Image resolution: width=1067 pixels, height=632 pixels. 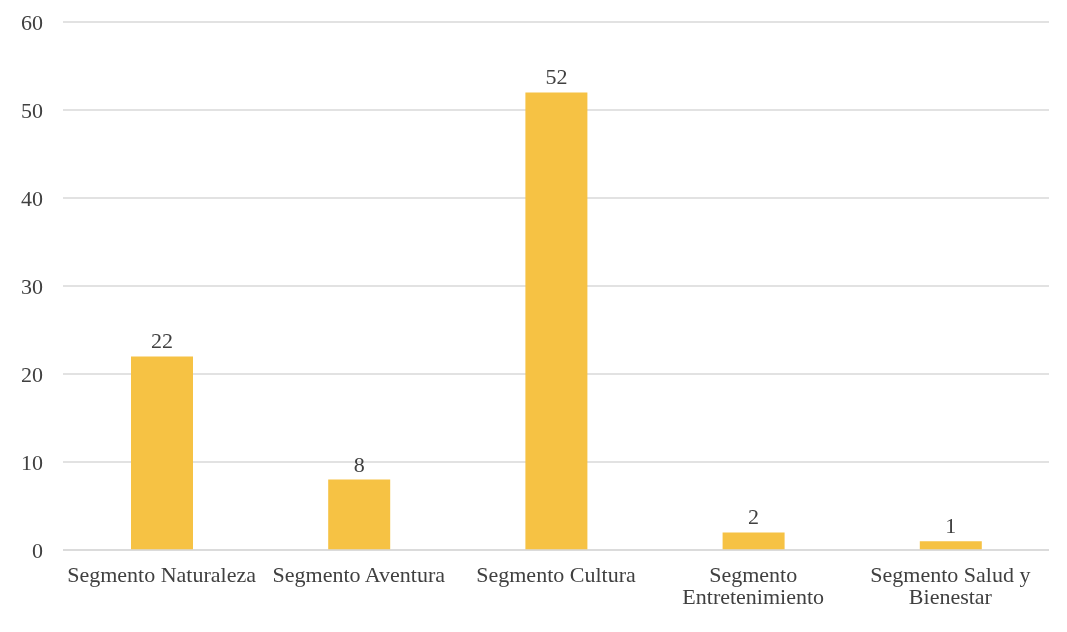 I want to click on y-tick-label: 40, so click(x=32, y=198).